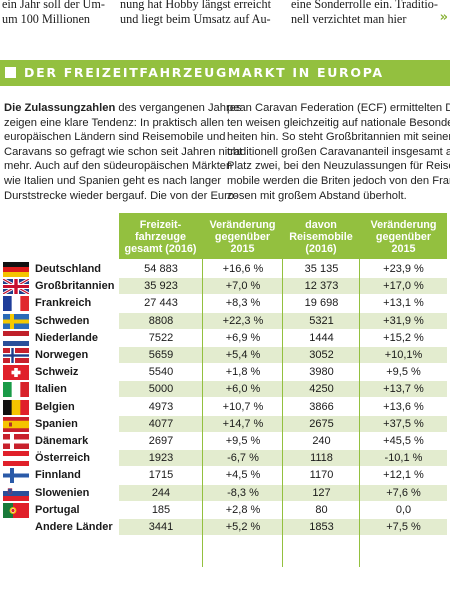 The height and width of the screenshot is (600, 450). Describe the element at coordinates (282, 390) in the screenshot. I see `column-divider` at that location.